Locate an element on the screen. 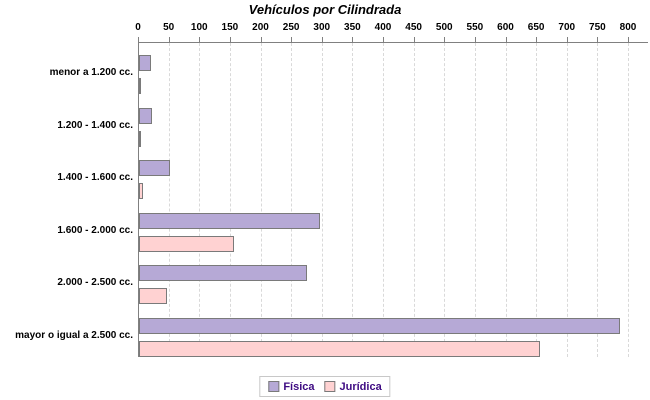 The height and width of the screenshot is (400, 650). category-label: mayor o igual a 2.500 cc. is located at coordinates (74, 335).